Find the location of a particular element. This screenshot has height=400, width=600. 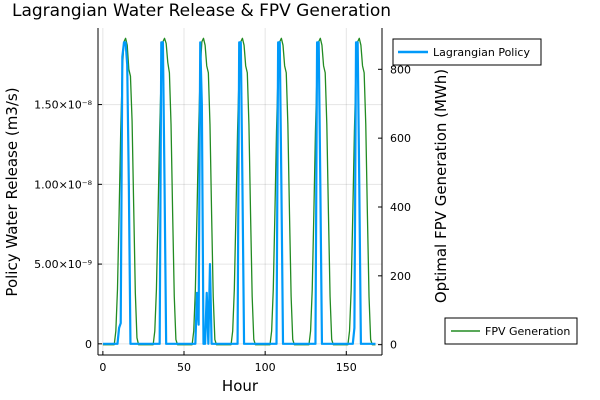

left-y-tick-label: 0 is located at coordinates (88, 344).